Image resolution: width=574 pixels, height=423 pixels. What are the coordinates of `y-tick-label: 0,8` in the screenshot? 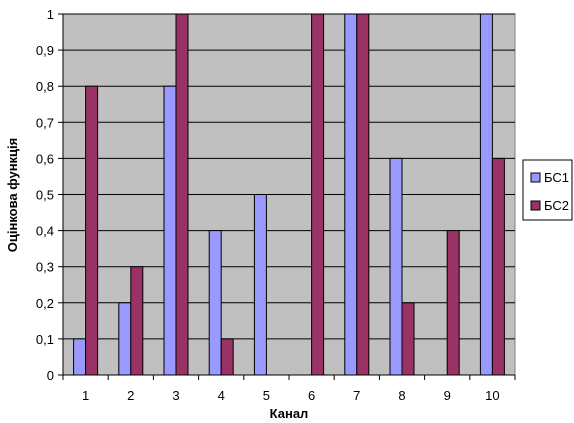 It's located at (45, 86).